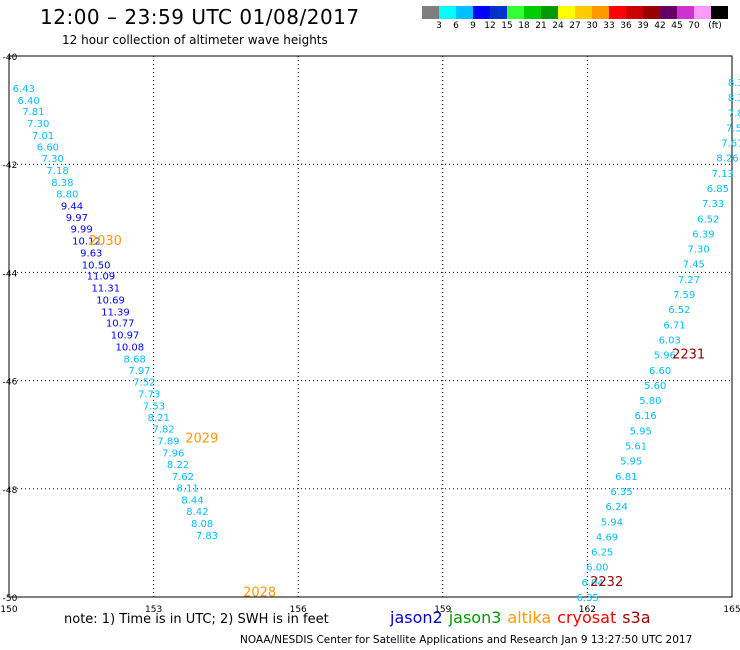 Image resolution: width=740 pixels, height=650 pixels. Describe the element at coordinates (689, 280) in the screenshot. I see `swh-data-point: 7.27` at that location.